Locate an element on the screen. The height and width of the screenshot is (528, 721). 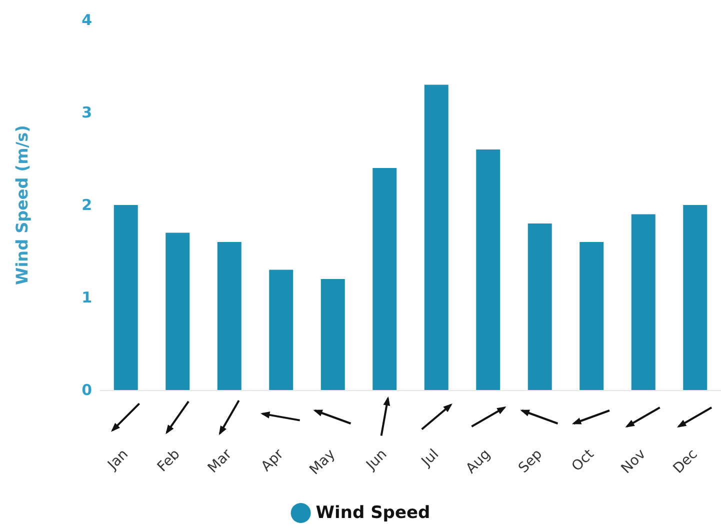
x-tick-label: Apr is located at coordinates (272, 460).